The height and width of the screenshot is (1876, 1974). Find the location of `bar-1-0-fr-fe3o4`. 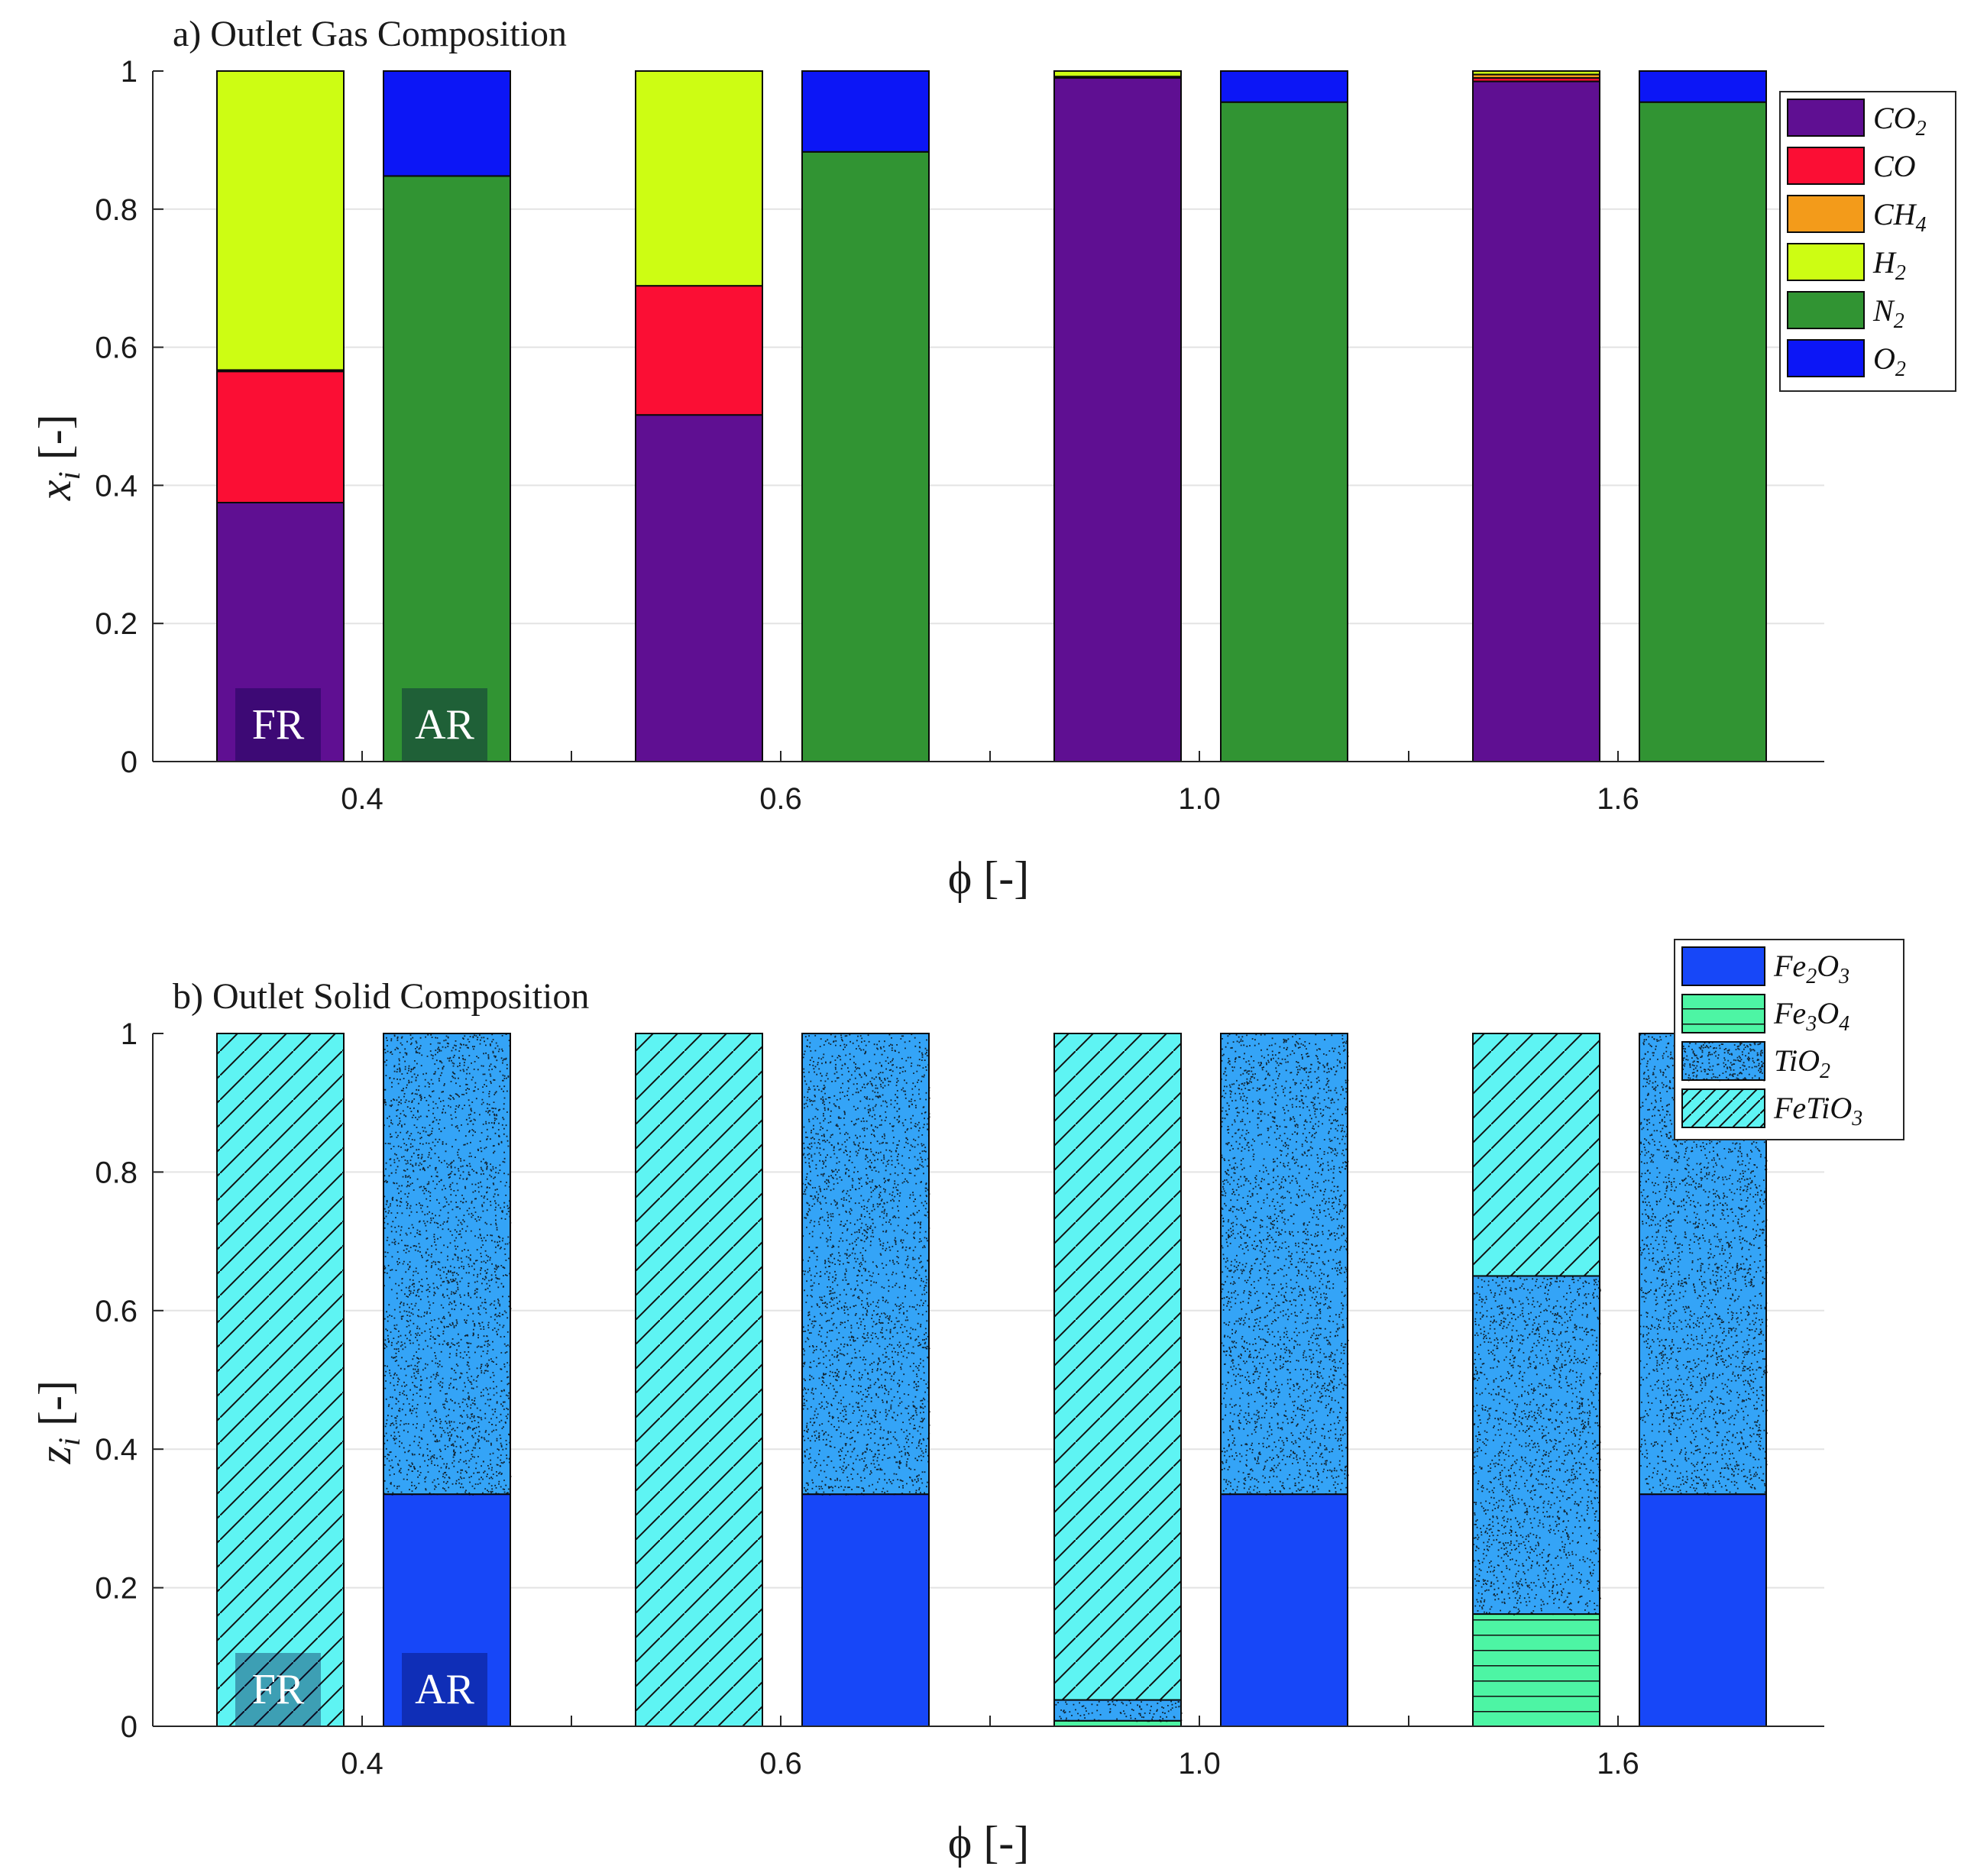

bar-1-0-fr-fe3o4 is located at coordinates (1117, 1723).